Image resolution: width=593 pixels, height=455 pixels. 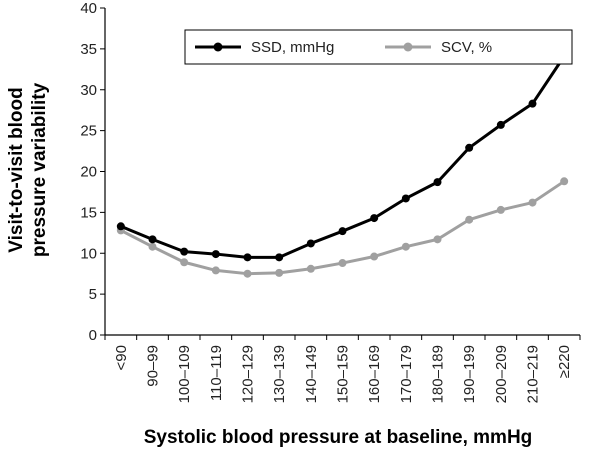 What do you see at coordinates (374, 374) in the screenshot?
I see `x-tick-label: 160–169` at bounding box center [374, 374].